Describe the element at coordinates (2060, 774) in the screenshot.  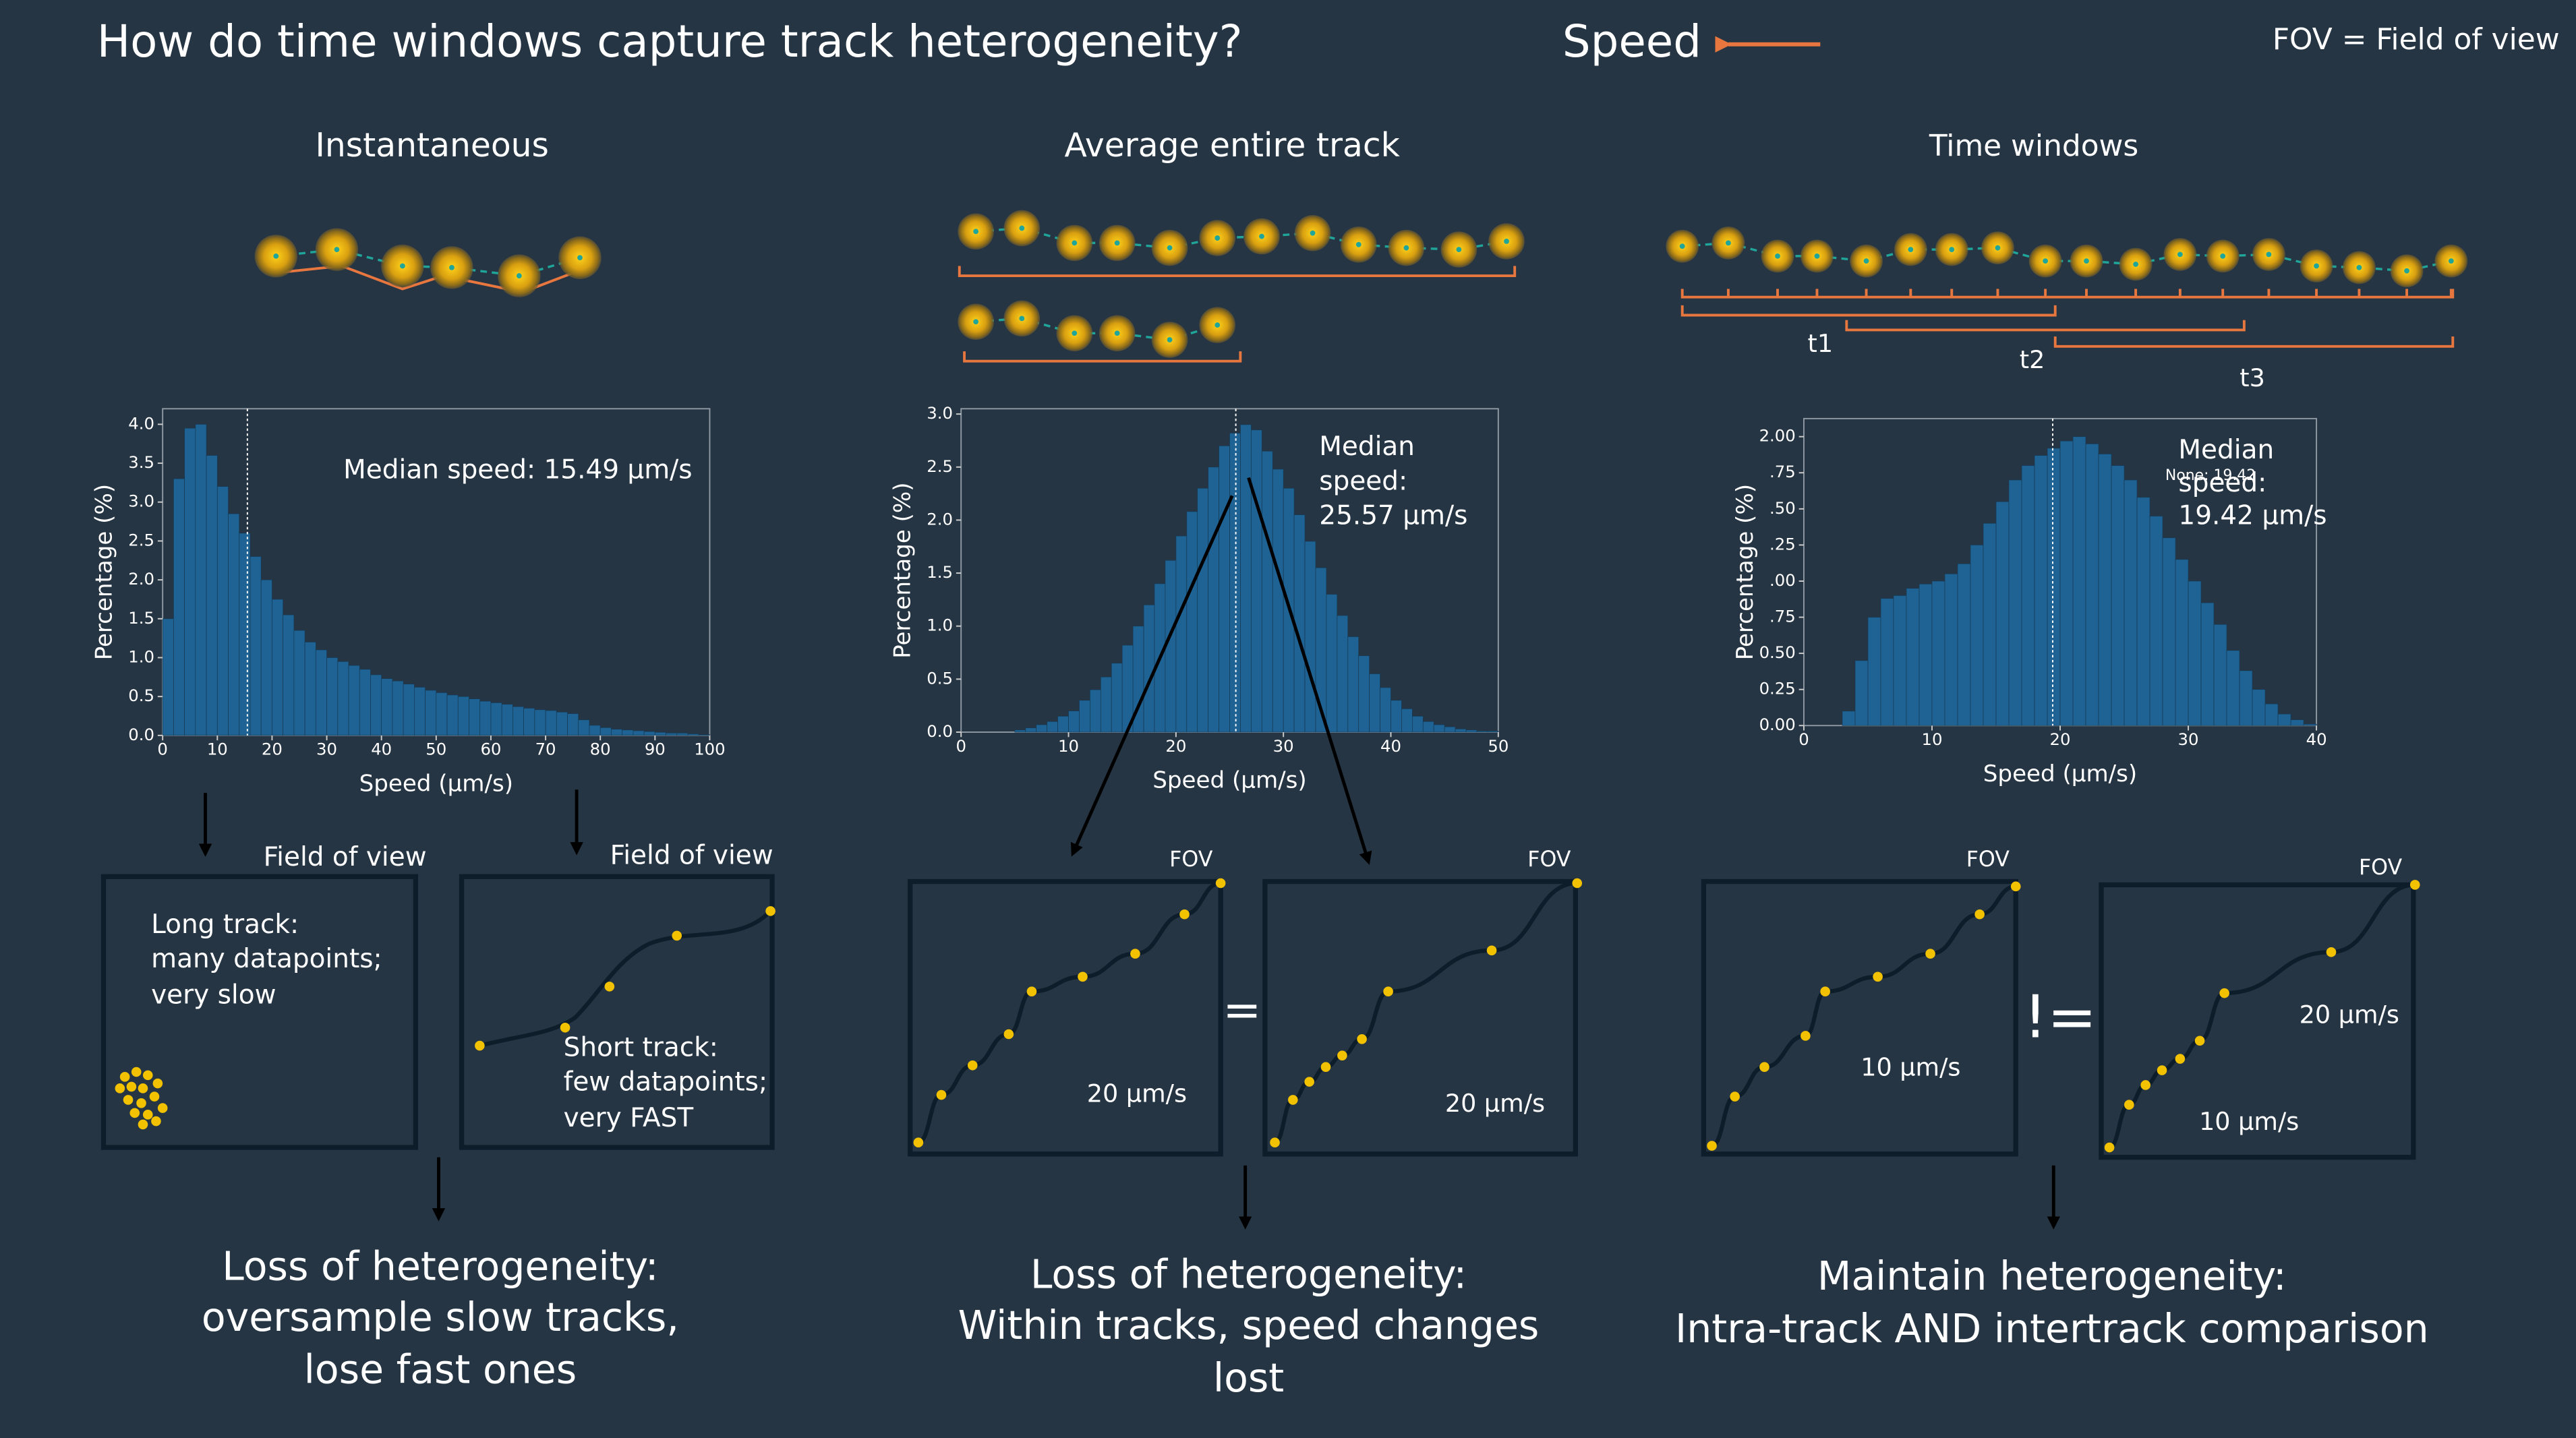
I see `x-axis-label: Speed (µm/s)` at that location.